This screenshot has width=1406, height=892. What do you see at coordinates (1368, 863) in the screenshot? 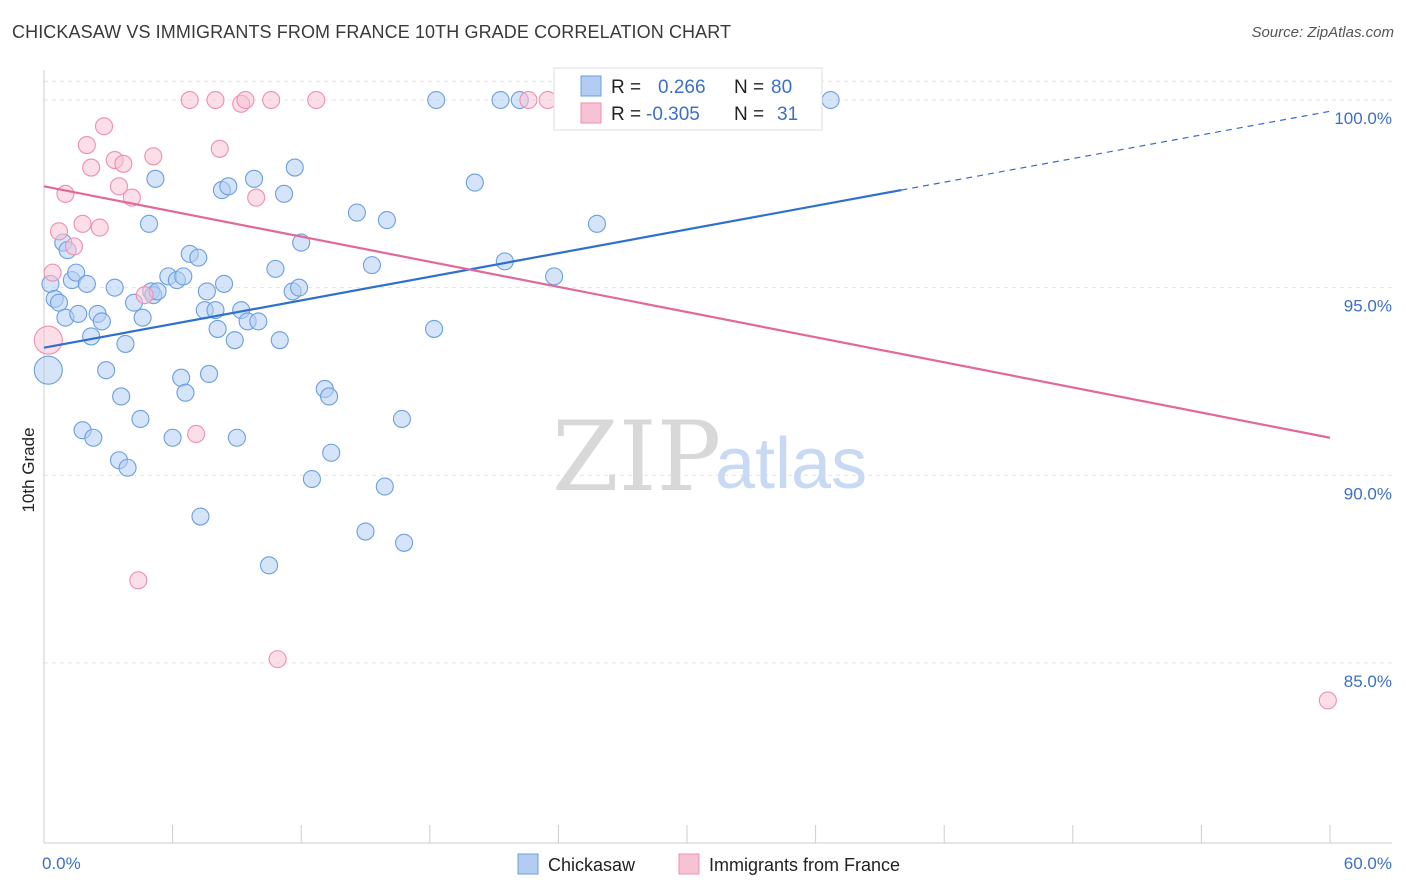
I see `x-tick-label-1: 60.0%` at bounding box center [1368, 863].